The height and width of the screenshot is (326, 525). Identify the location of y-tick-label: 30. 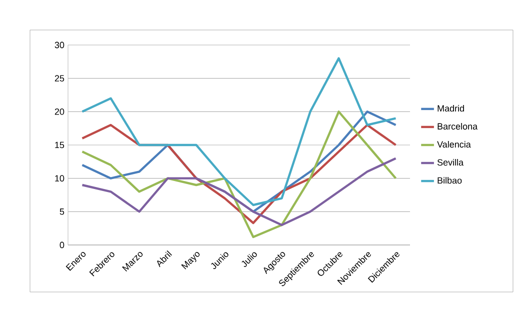
(59, 45).